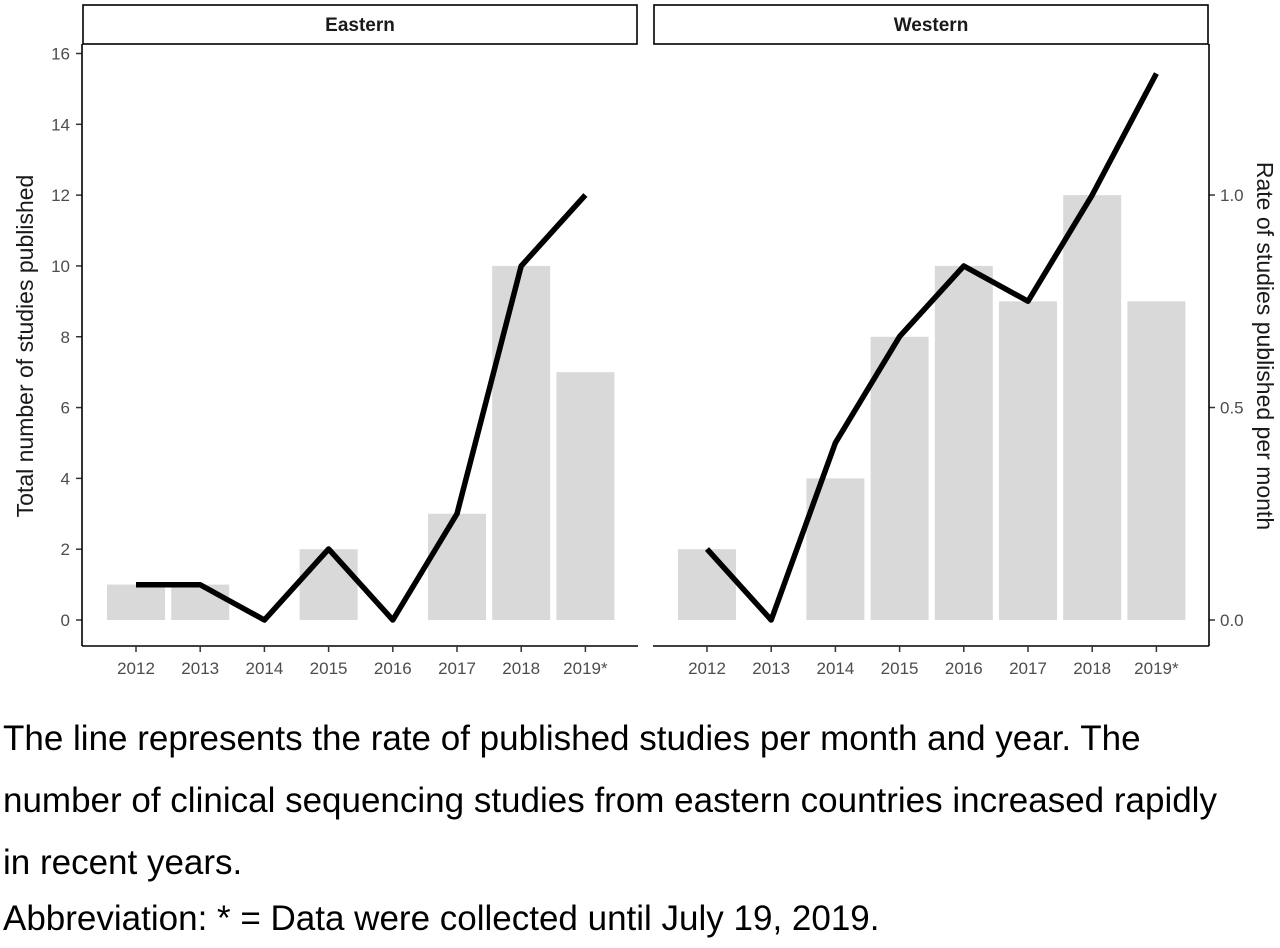 This screenshot has width=1280, height=948. What do you see at coordinates (1092, 407) in the screenshot?
I see `bar-western-2018` at bounding box center [1092, 407].